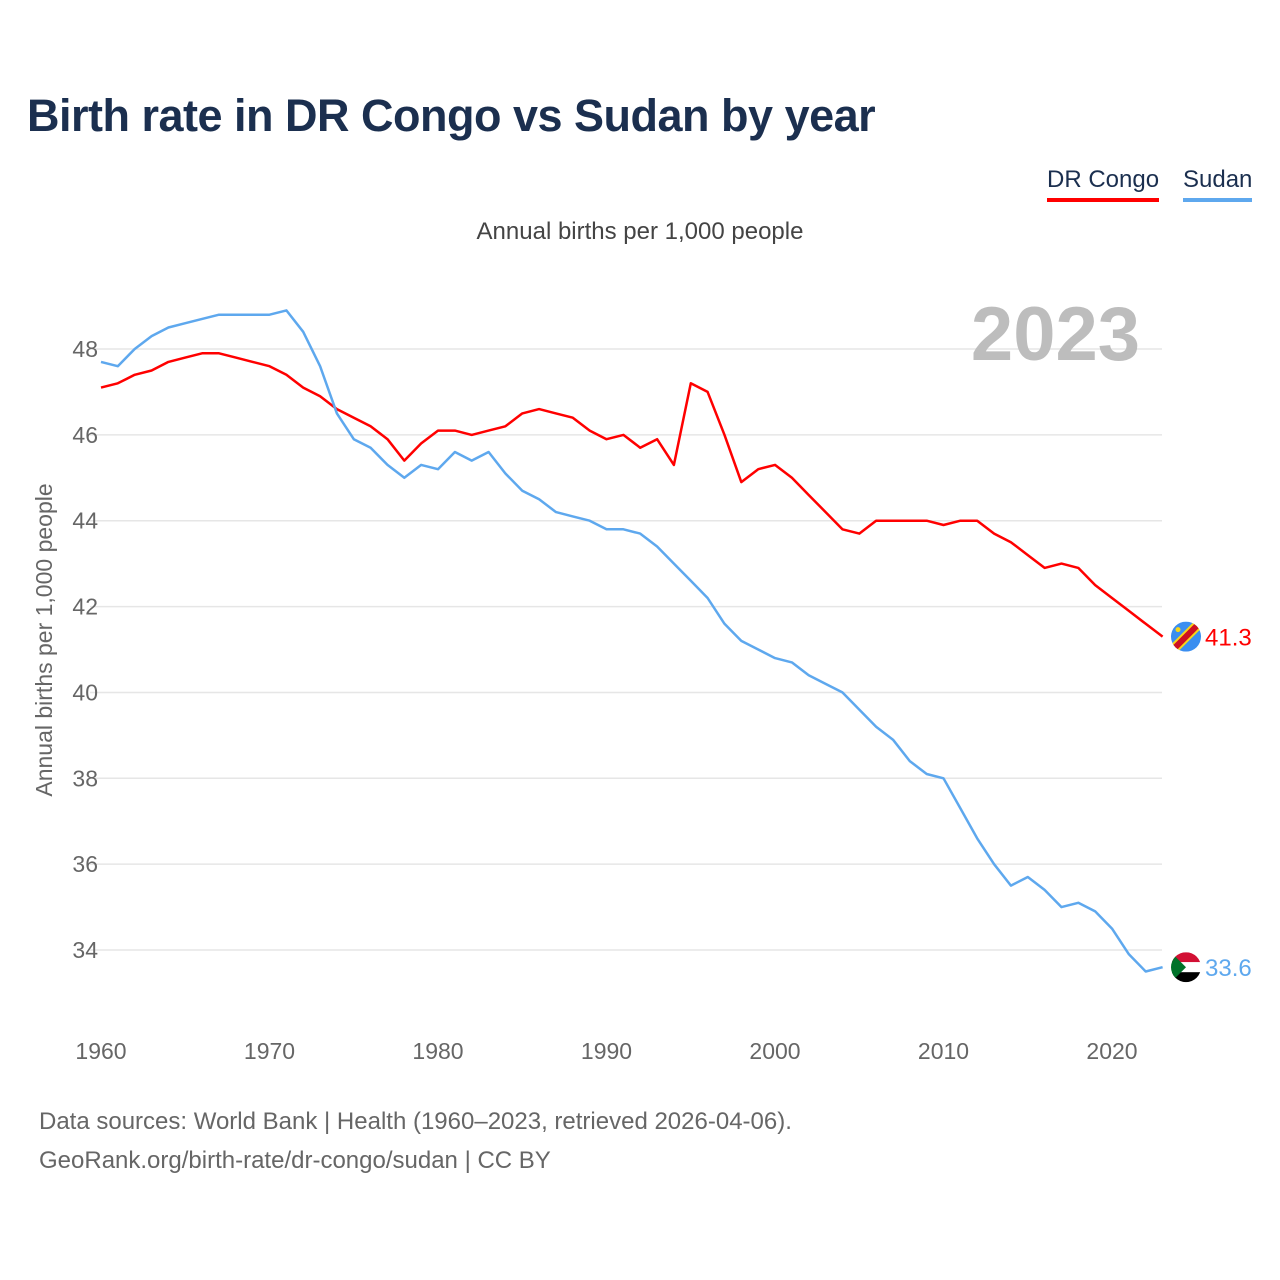  Describe the element at coordinates (1186, 636) in the screenshot. I see `dr-congo-flag-icon` at that location.